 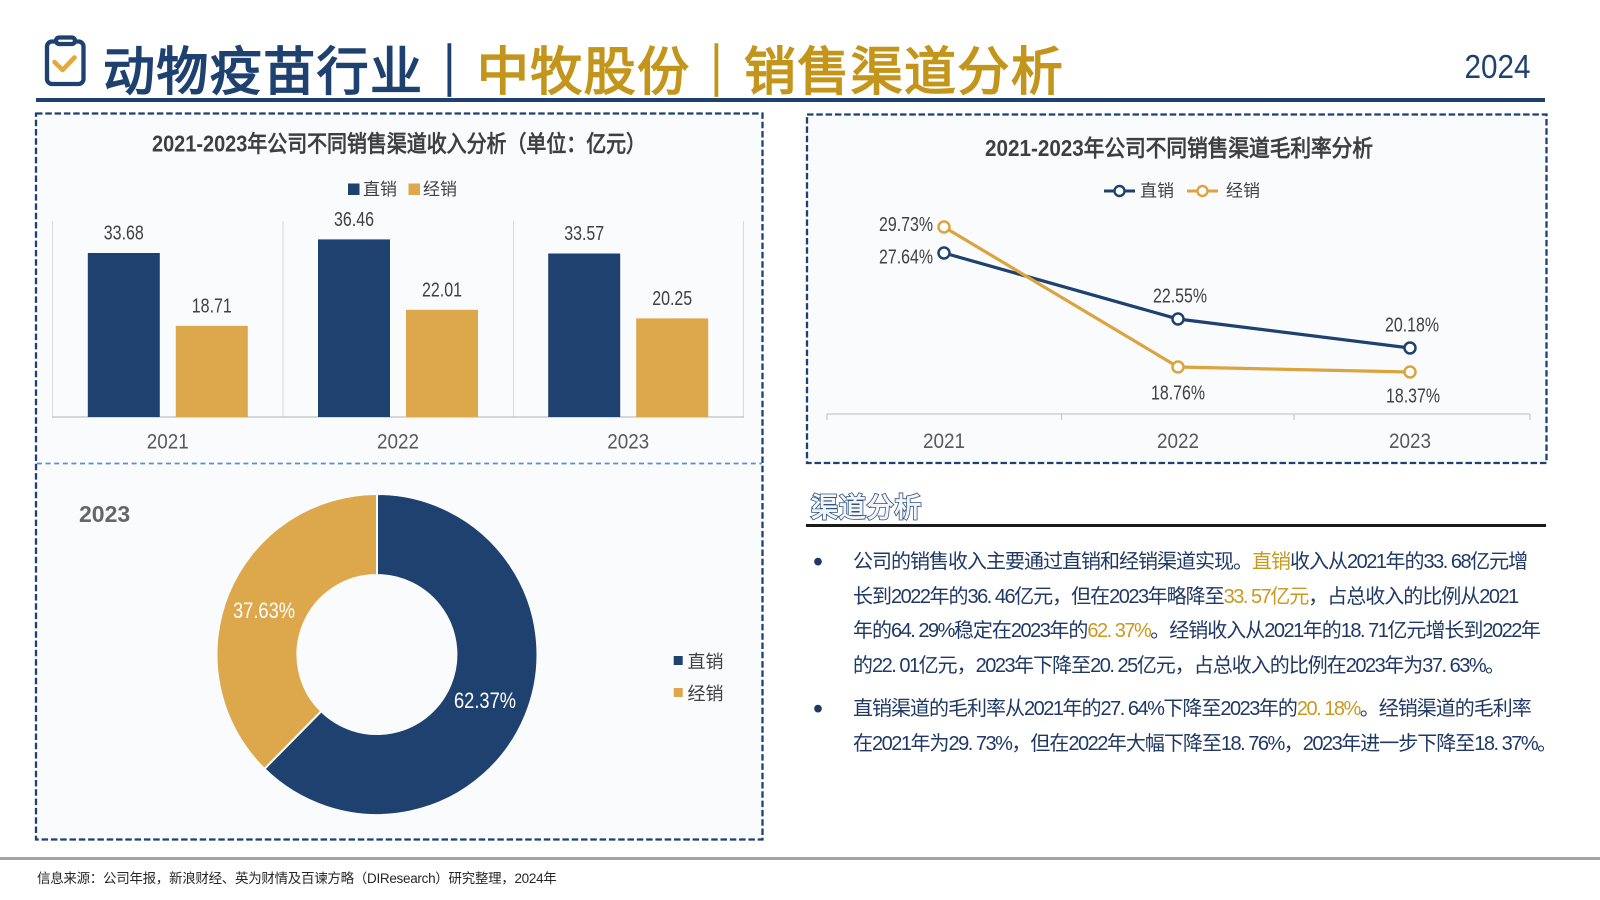 I want to click on svg-text: 27.64%, so click(x=906, y=258).